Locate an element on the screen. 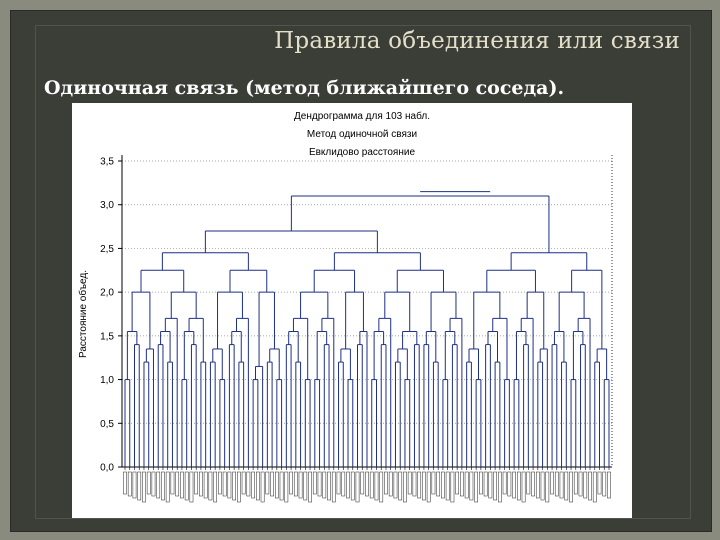 This screenshot has height=540, width=720. leaf-labels-group is located at coordinates (367, 485).